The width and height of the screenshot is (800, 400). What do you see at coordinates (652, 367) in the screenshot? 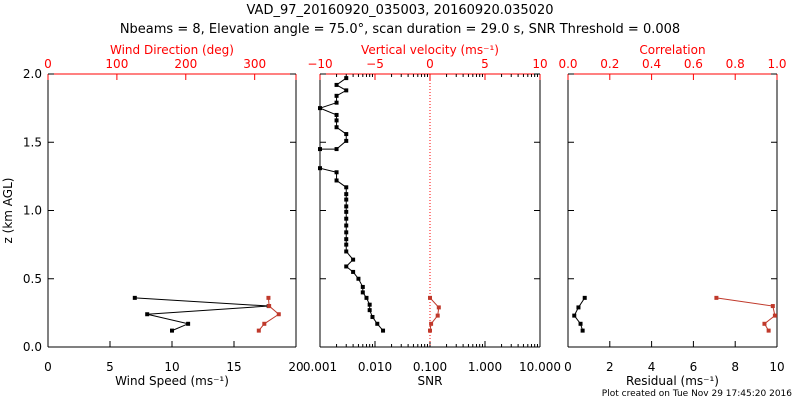
I see `bottom-tick-label: 4` at bounding box center [652, 367].